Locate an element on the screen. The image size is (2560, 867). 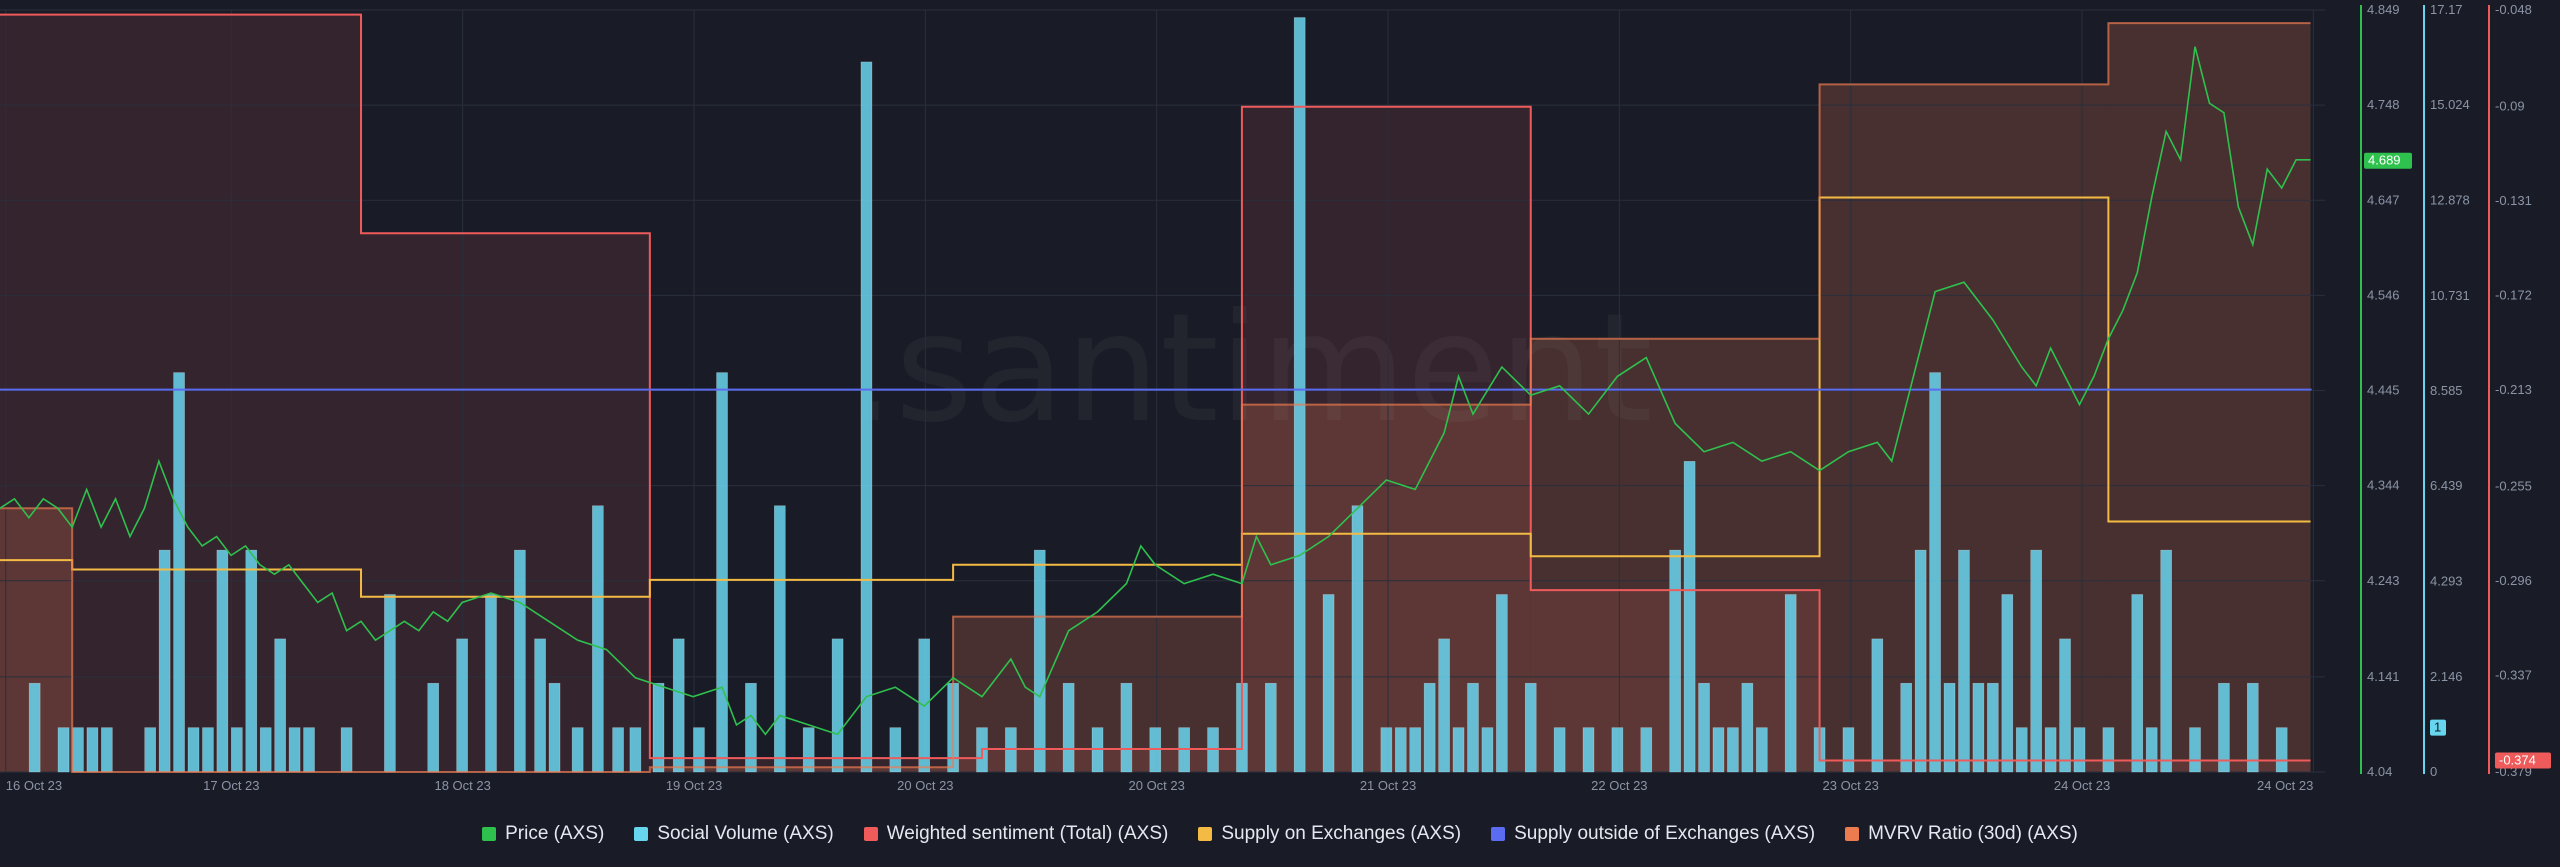
sentiment-axis-tick: -0.131 is located at coordinates (2513, 200).